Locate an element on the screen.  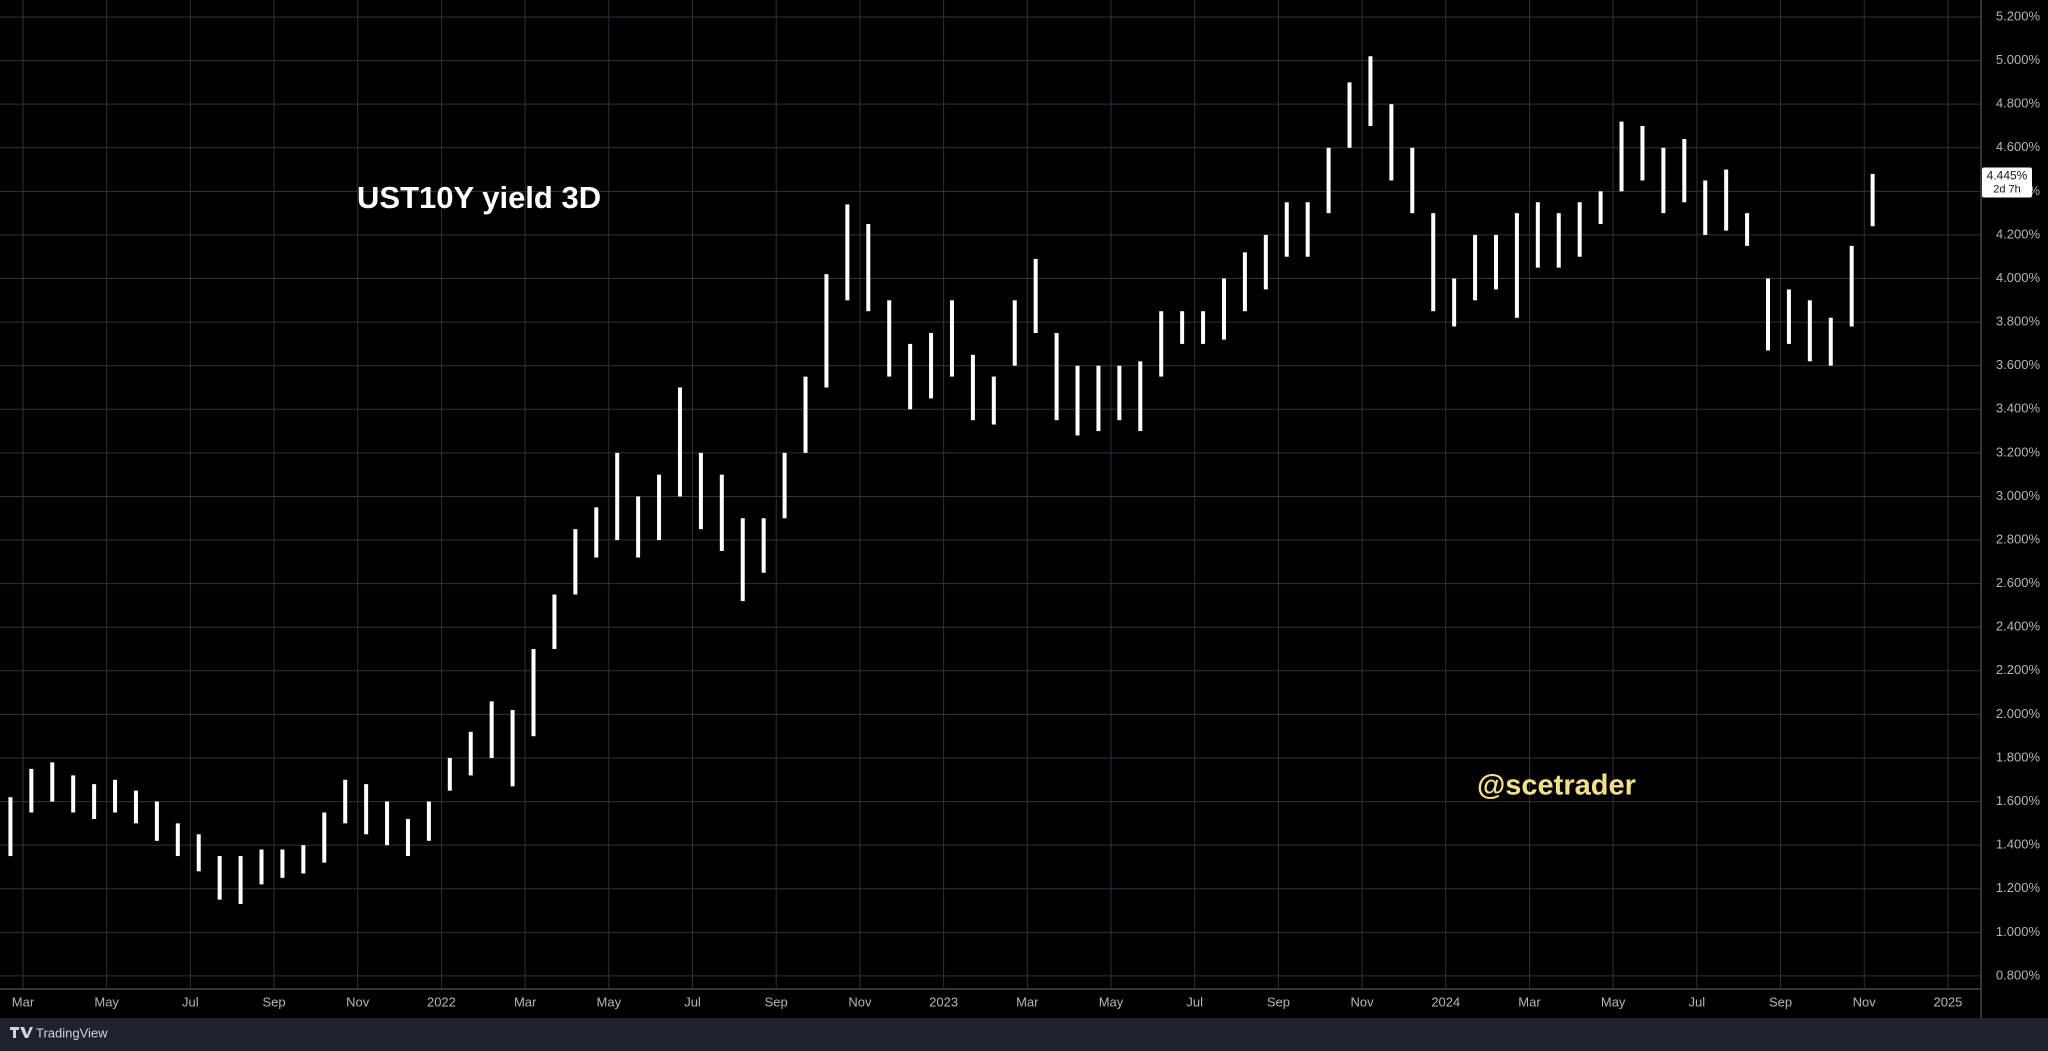
y-tick-label: 3.200% is located at coordinates (2018, 451).